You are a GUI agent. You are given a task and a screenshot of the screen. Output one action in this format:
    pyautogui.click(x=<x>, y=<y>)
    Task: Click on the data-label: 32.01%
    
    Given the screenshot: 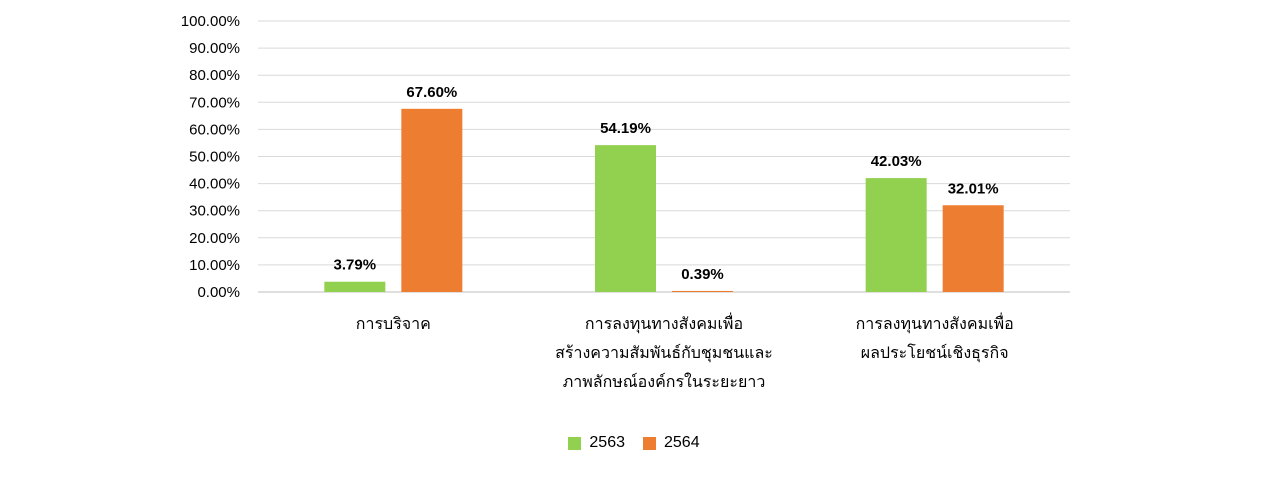 What is the action you would take?
    pyautogui.click(x=973, y=188)
    